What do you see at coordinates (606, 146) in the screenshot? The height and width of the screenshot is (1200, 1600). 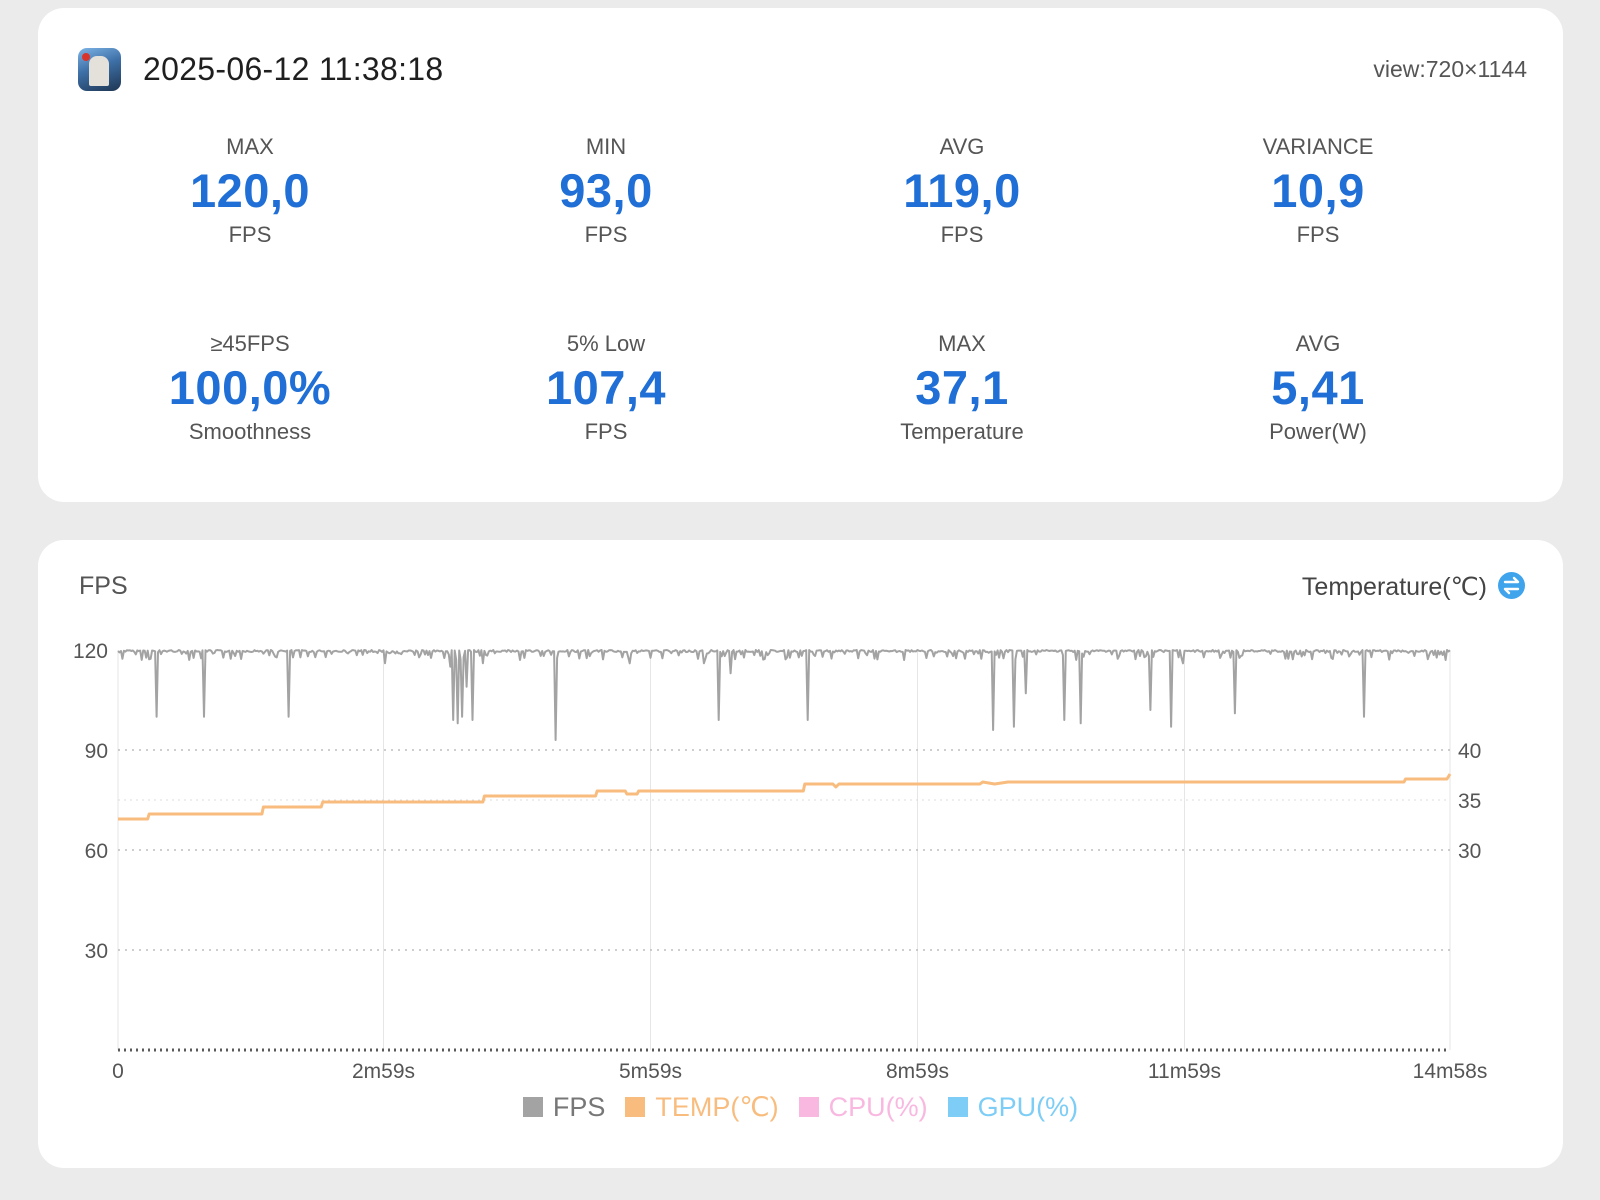 I see `stat-label: MIN` at bounding box center [606, 146].